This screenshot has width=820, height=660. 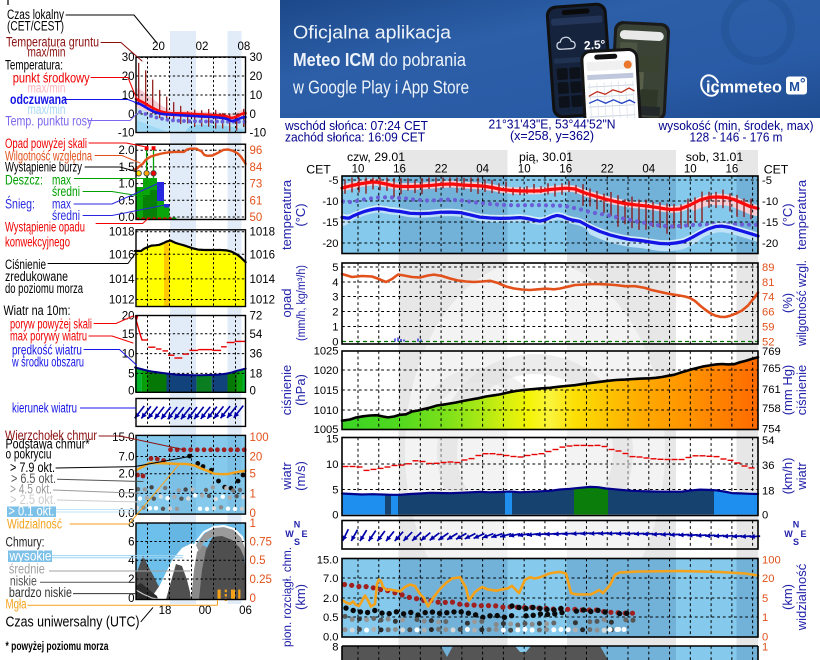 What do you see at coordinates (794, 86) in the screenshot?
I see `svg-text: M` at bounding box center [794, 86].